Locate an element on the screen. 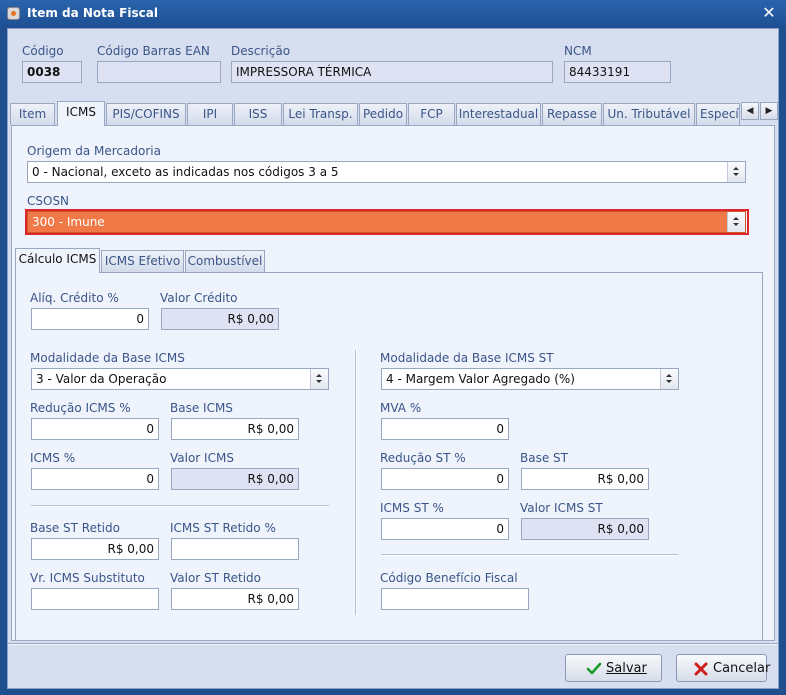 This screenshot has width=786, height=695. salvar-button: Salvar is located at coordinates (613, 668).